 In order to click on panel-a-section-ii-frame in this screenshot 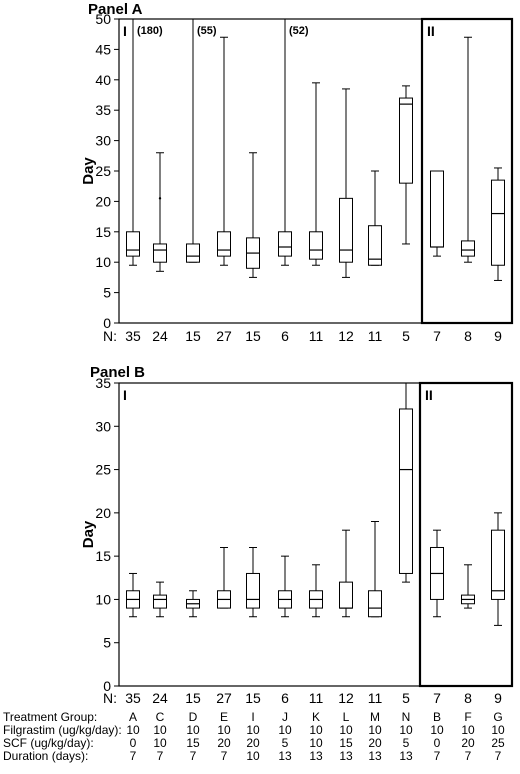, I will do `click(467, 171)`.